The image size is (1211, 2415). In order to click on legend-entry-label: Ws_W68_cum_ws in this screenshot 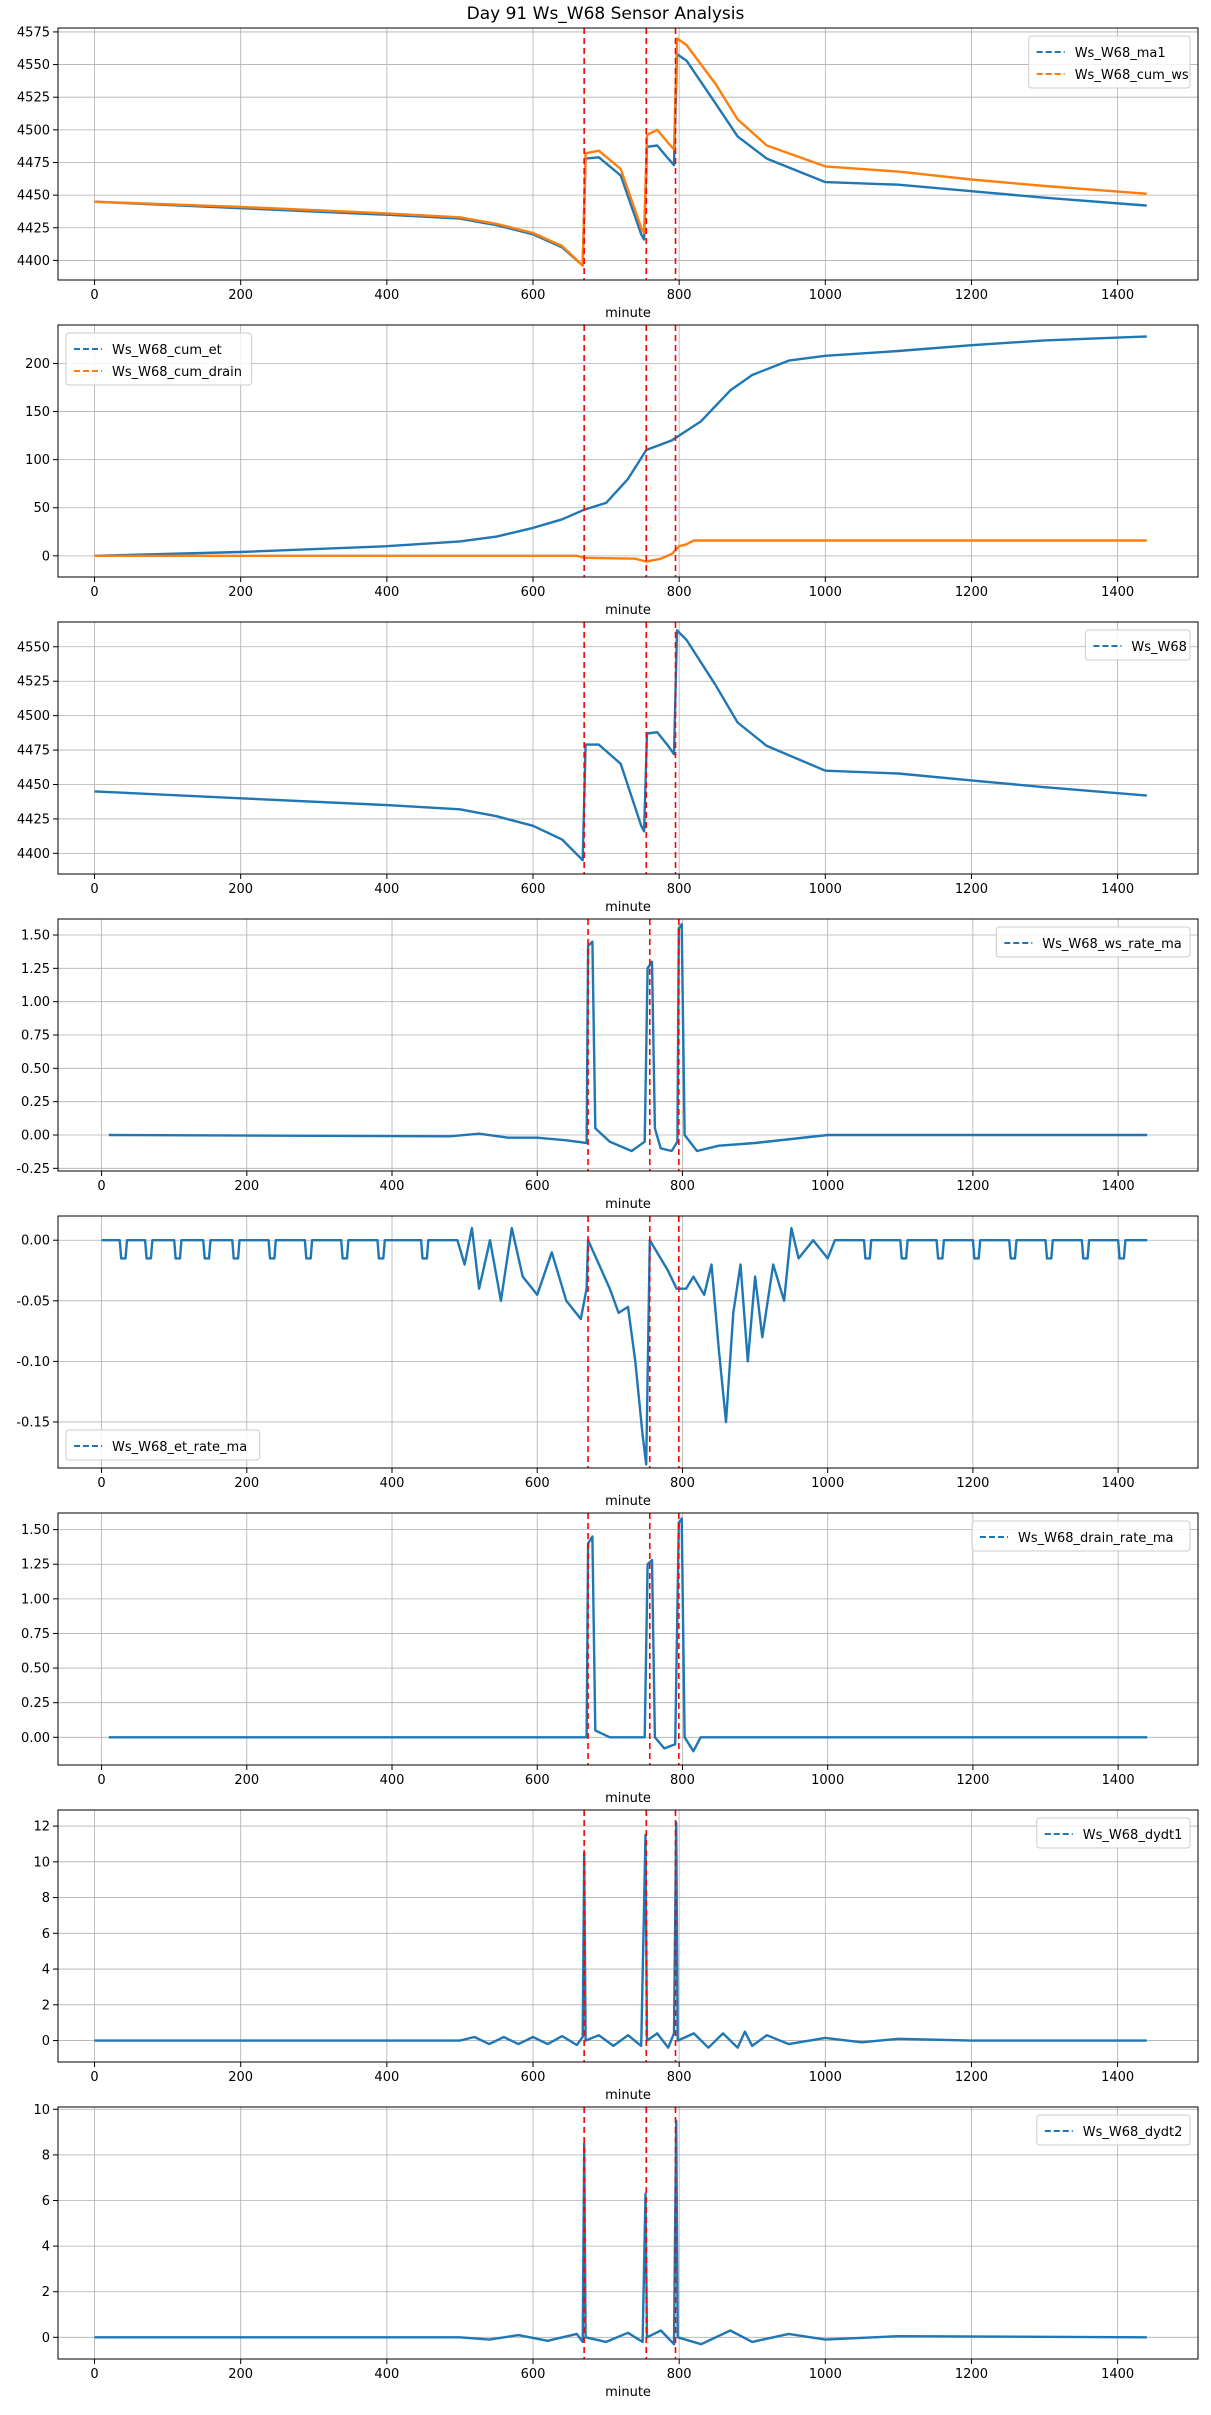, I will do `click(1132, 75)`.